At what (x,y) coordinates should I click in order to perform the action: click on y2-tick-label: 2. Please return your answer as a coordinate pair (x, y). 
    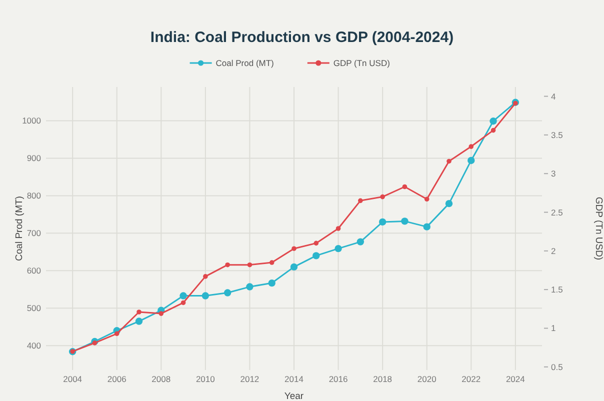
    Looking at the image, I should click on (553, 251).